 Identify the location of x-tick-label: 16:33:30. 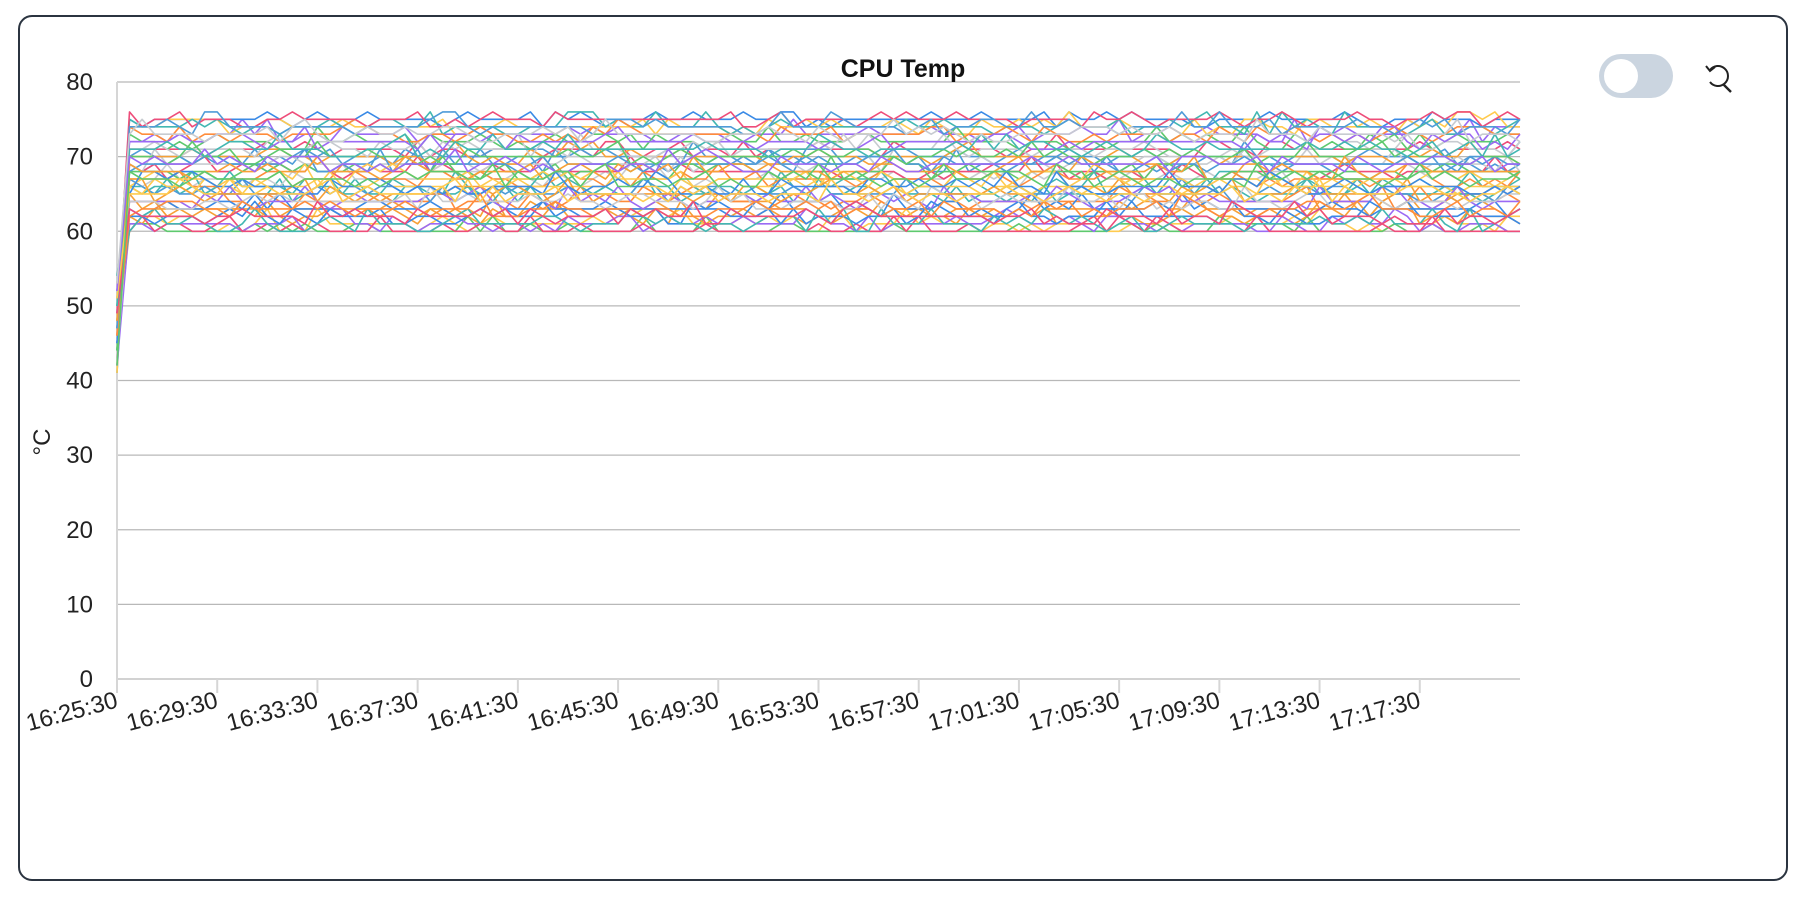
(272, 712).